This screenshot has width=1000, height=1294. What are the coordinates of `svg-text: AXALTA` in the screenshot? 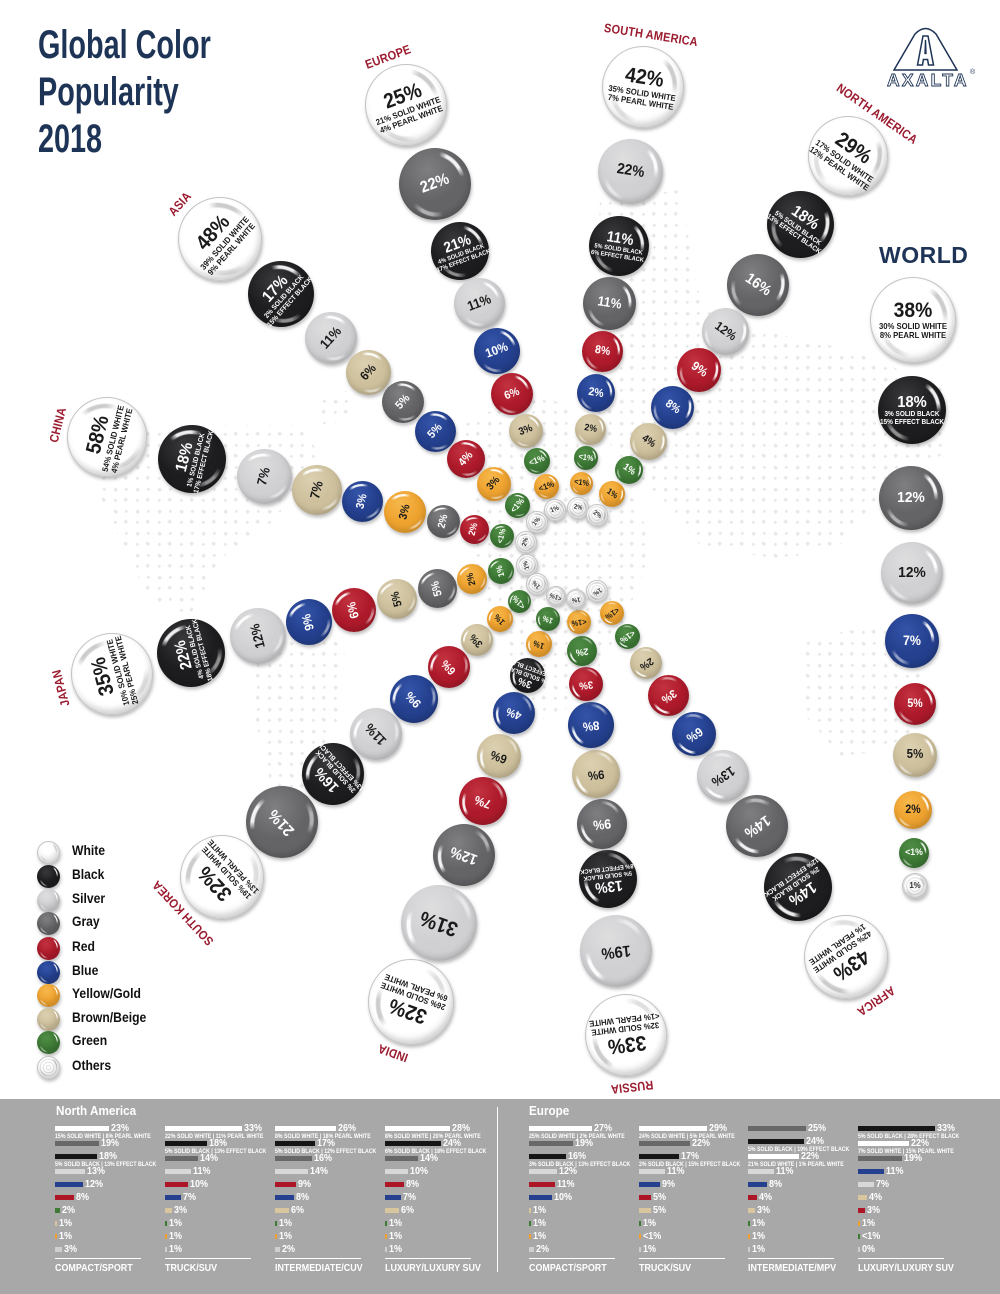 It's located at (927, 80).